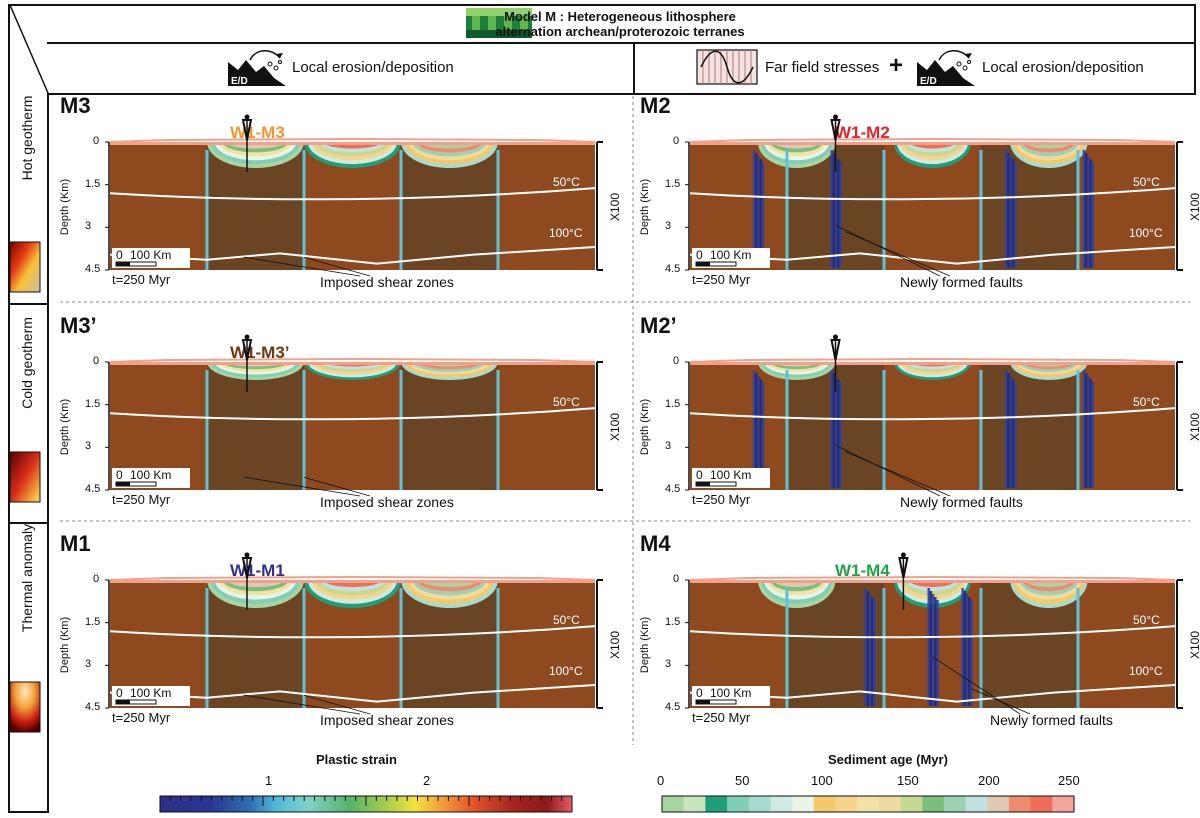 The height and width of the screenshot is (818, 1200). I want to click on row-label-hot: Hot geotherm, so click(27, 138).